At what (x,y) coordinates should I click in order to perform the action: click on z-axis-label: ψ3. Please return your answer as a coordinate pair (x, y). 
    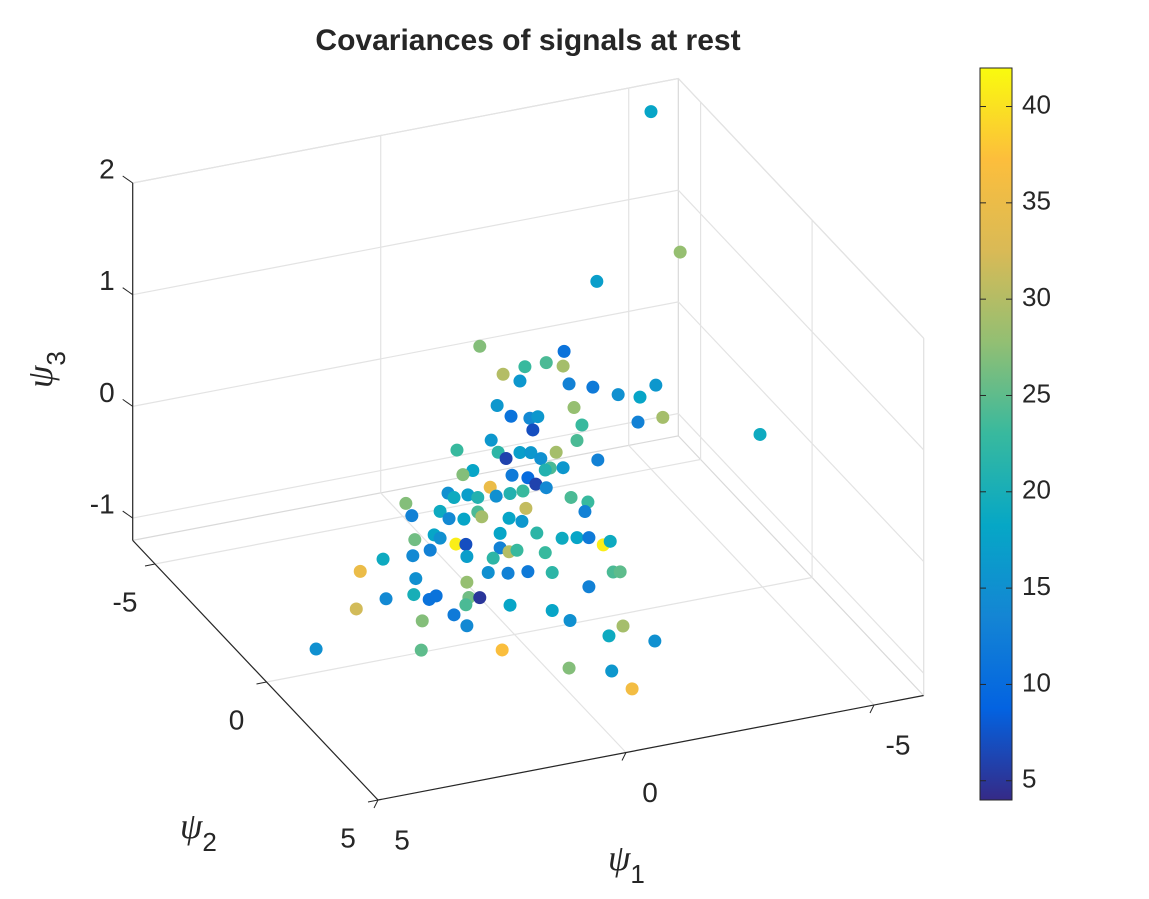
    Looking at the image, I should click on (45, 369).